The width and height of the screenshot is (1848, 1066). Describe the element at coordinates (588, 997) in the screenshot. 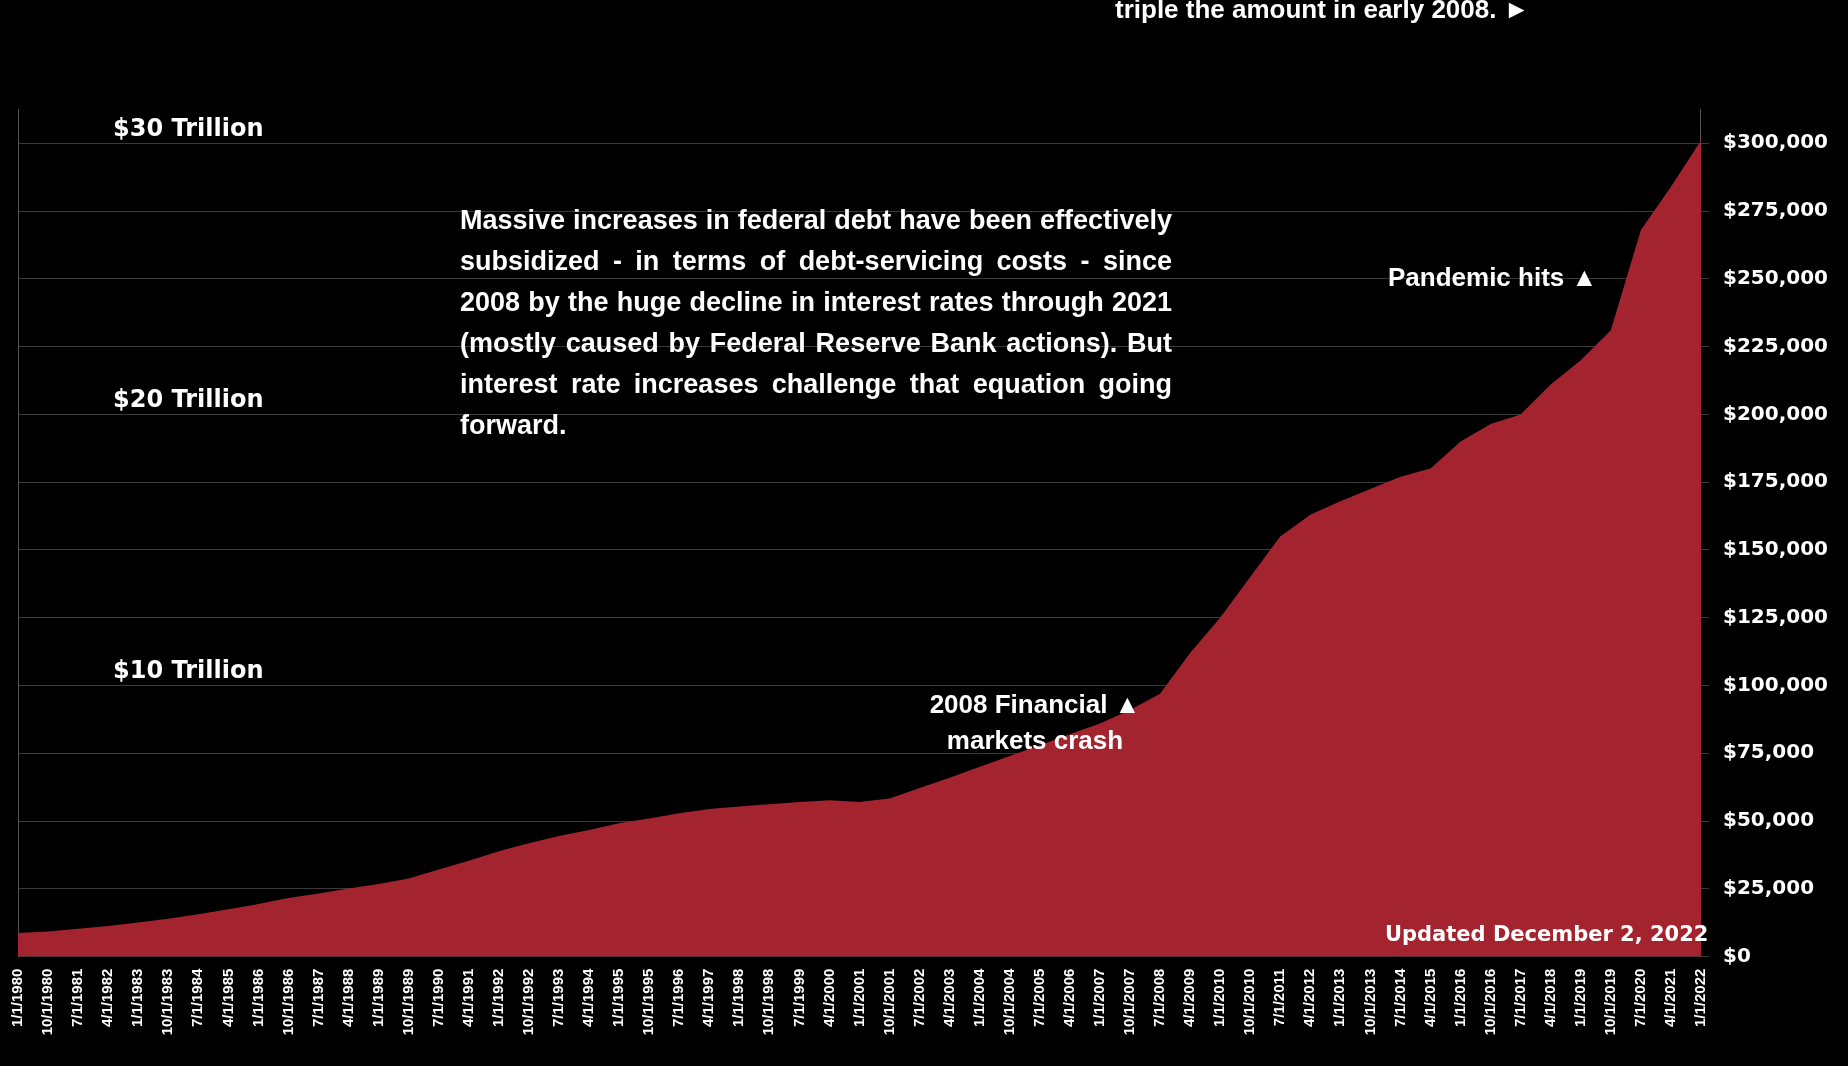

I see `x-tick-label: 4/1/1994` at that location.